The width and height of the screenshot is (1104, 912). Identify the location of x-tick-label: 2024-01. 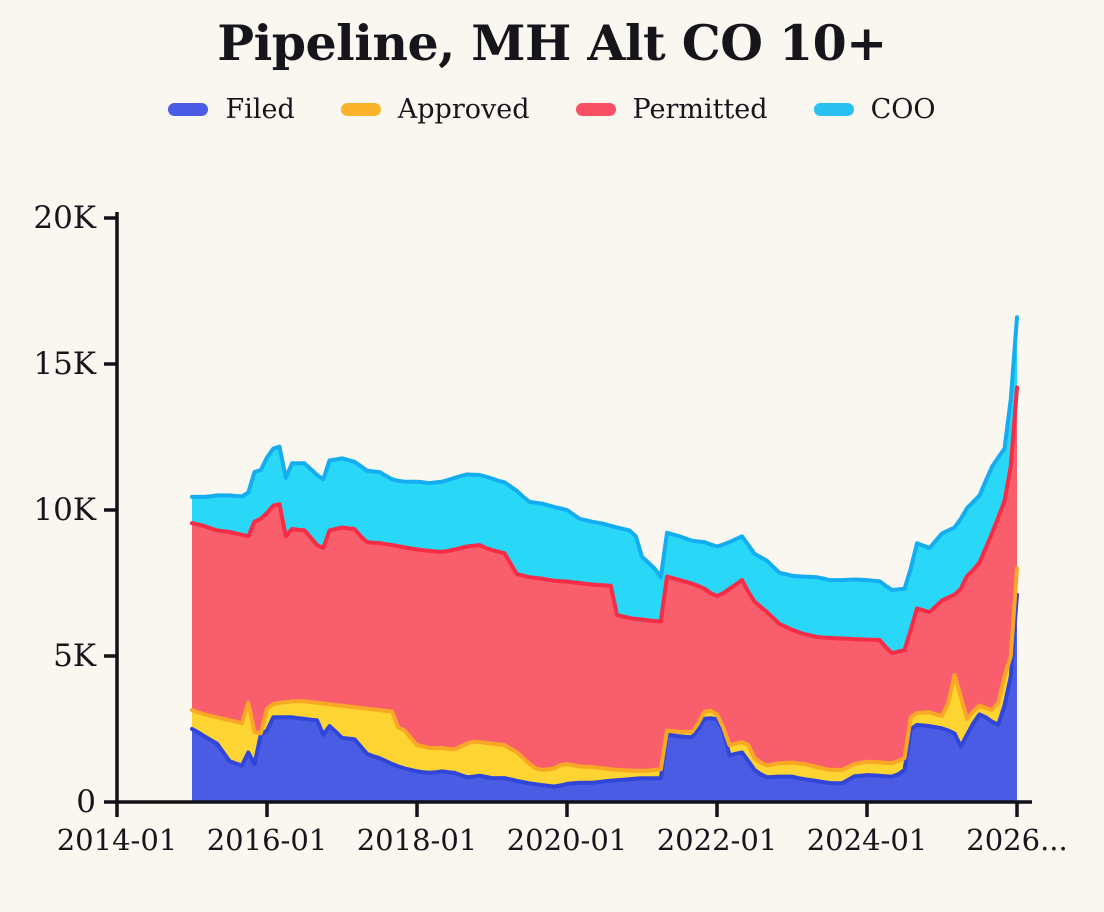
(867, 840).